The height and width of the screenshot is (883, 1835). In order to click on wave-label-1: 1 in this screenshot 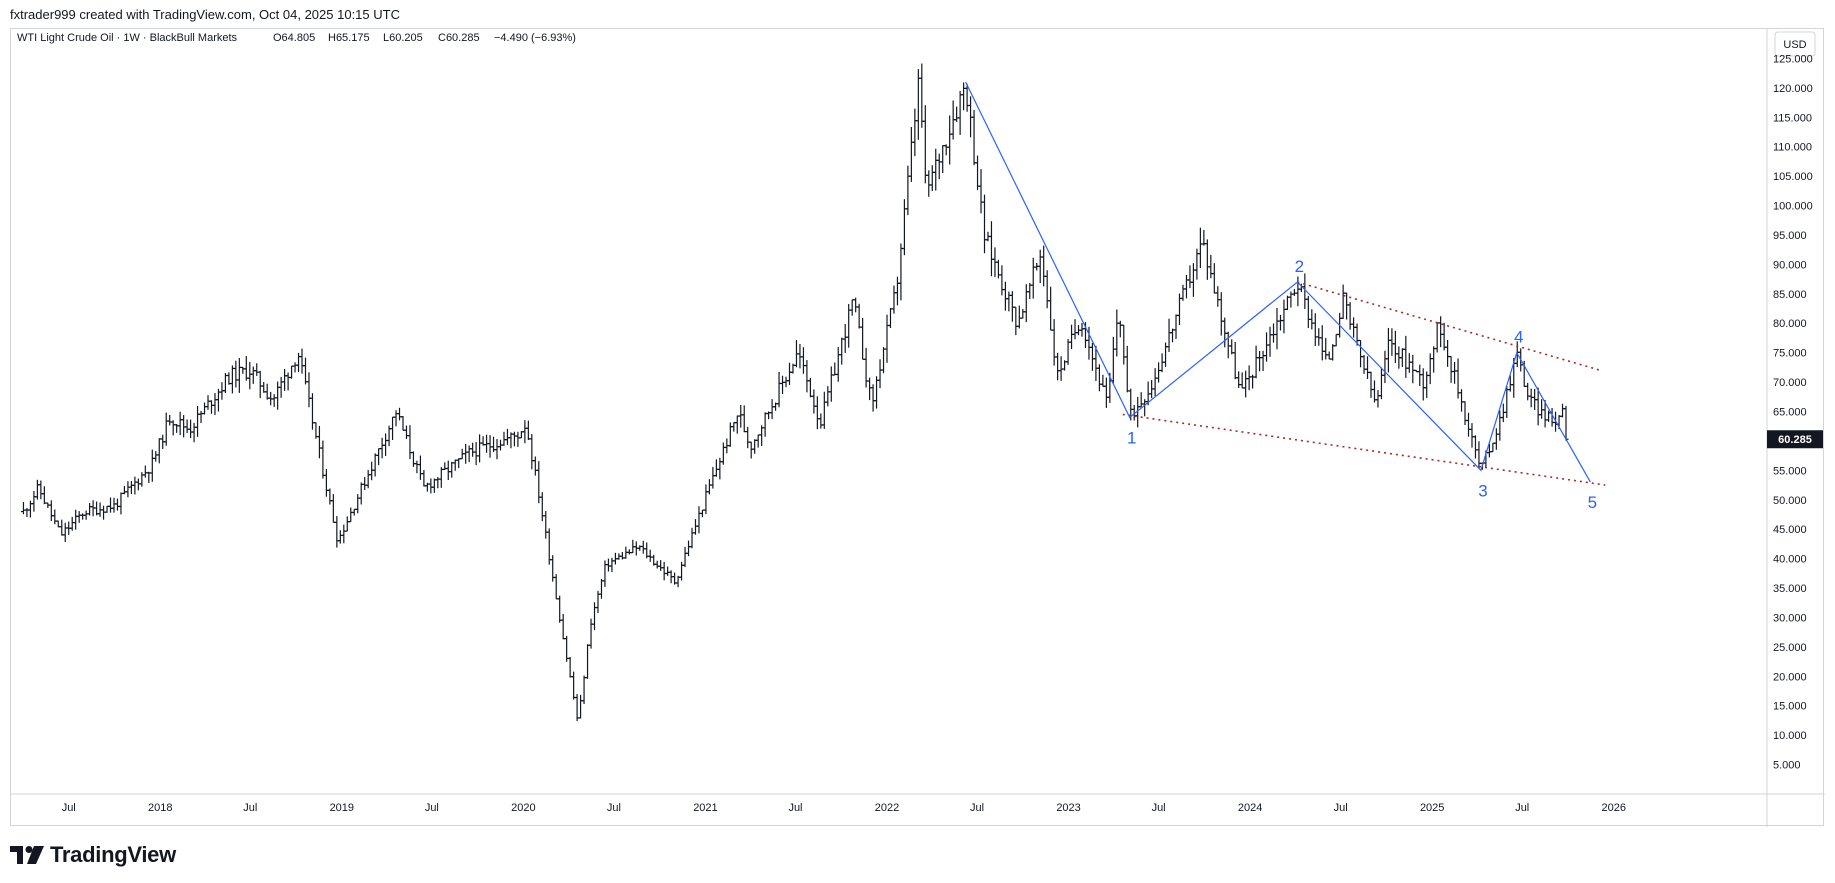, I will do `click(1131, 437)`.